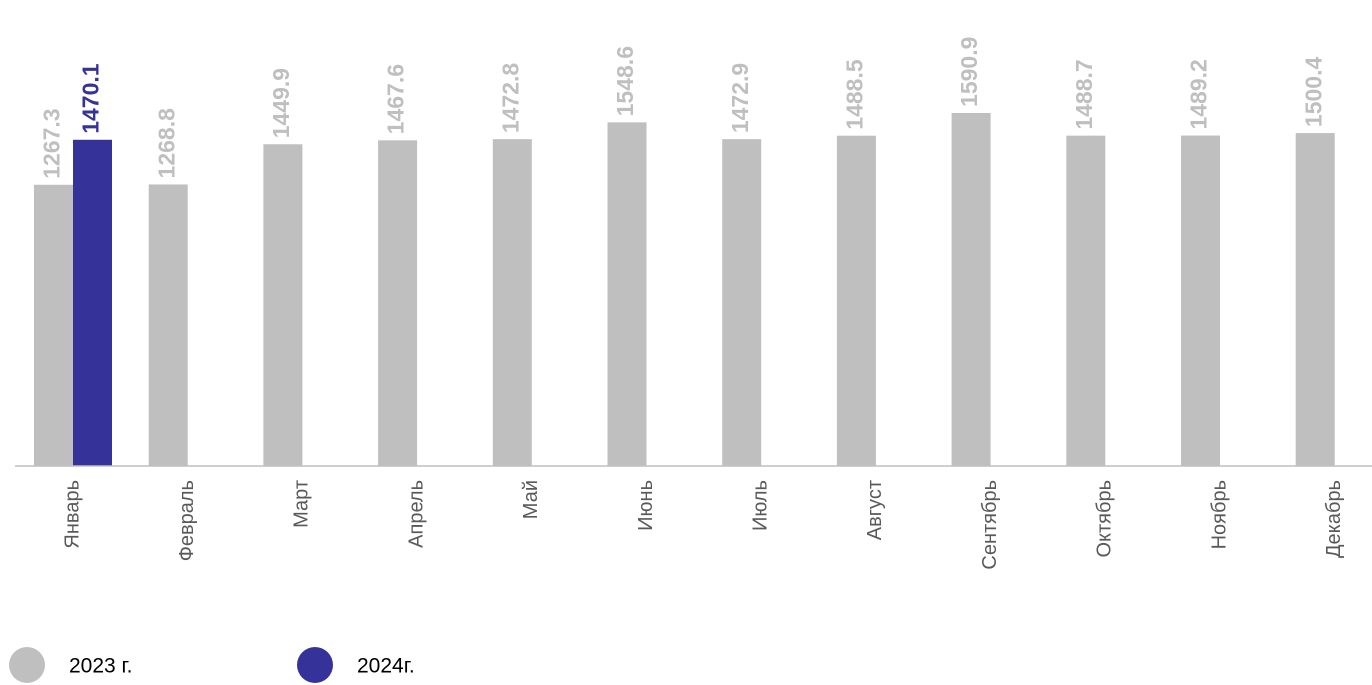 This screenshot has width=1372, height=685. Describe the element at coordinates (625, 81) in the screenshot. I see `value-label: 1548.6` at that location.